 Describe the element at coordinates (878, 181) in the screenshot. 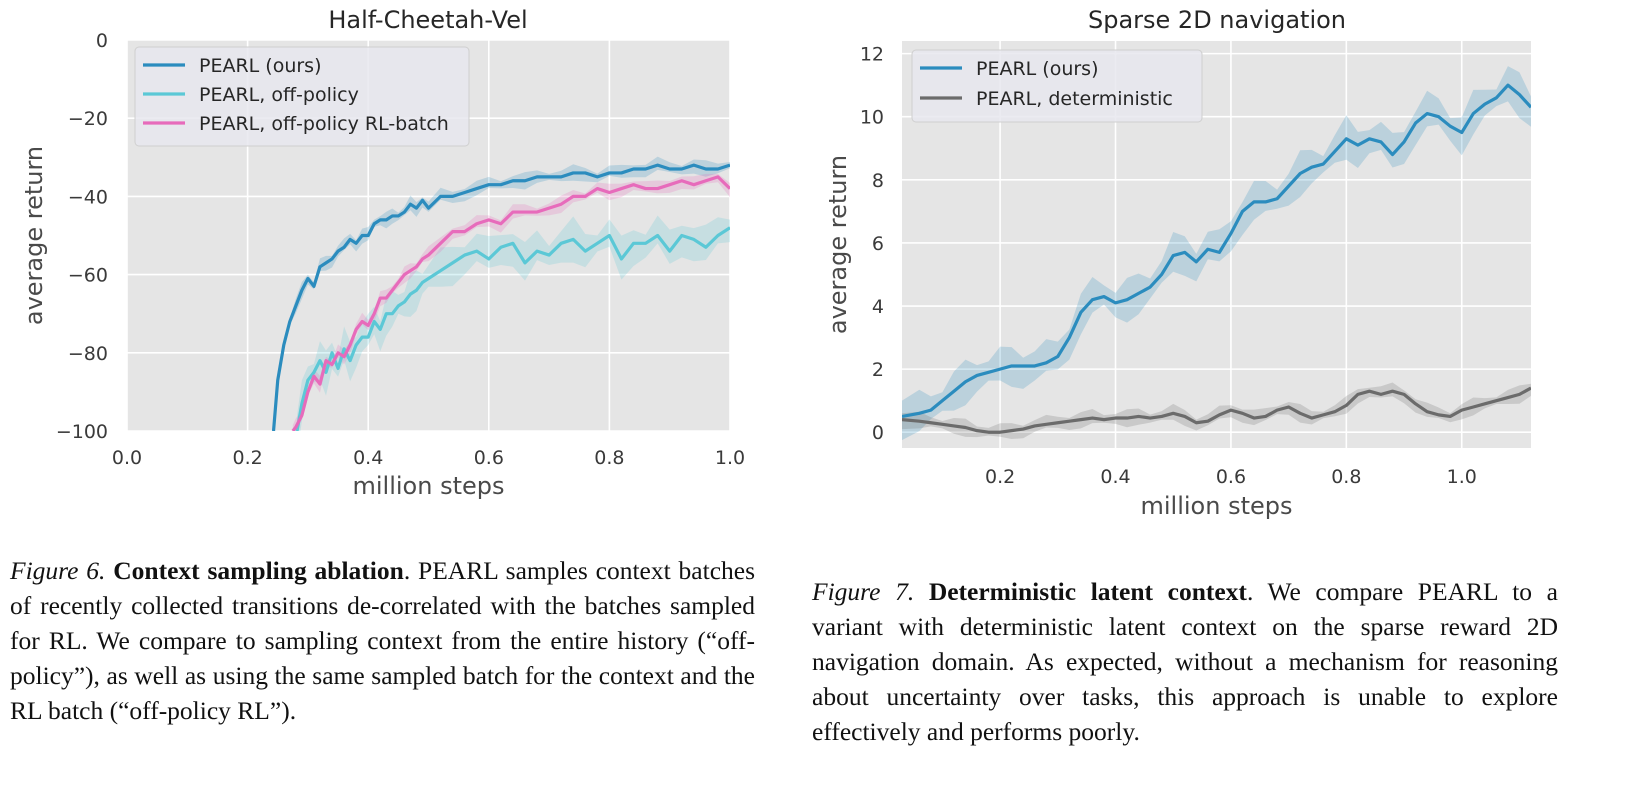

I see `y-tick-label: 8` at that location.